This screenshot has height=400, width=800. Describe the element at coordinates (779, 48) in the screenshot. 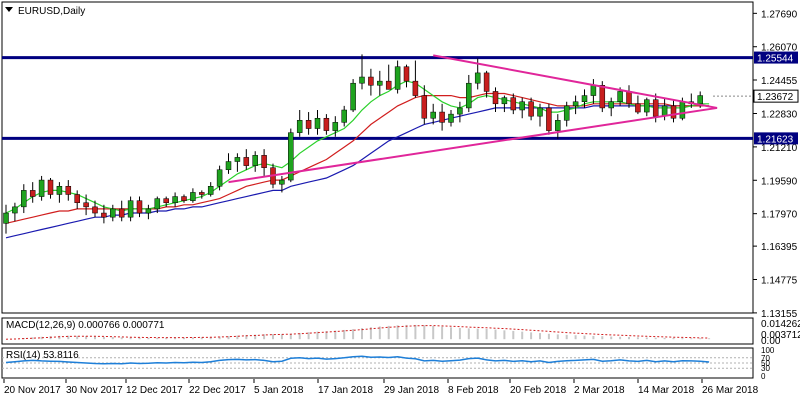

I see `price-tick-label: 1.26070` at that location.